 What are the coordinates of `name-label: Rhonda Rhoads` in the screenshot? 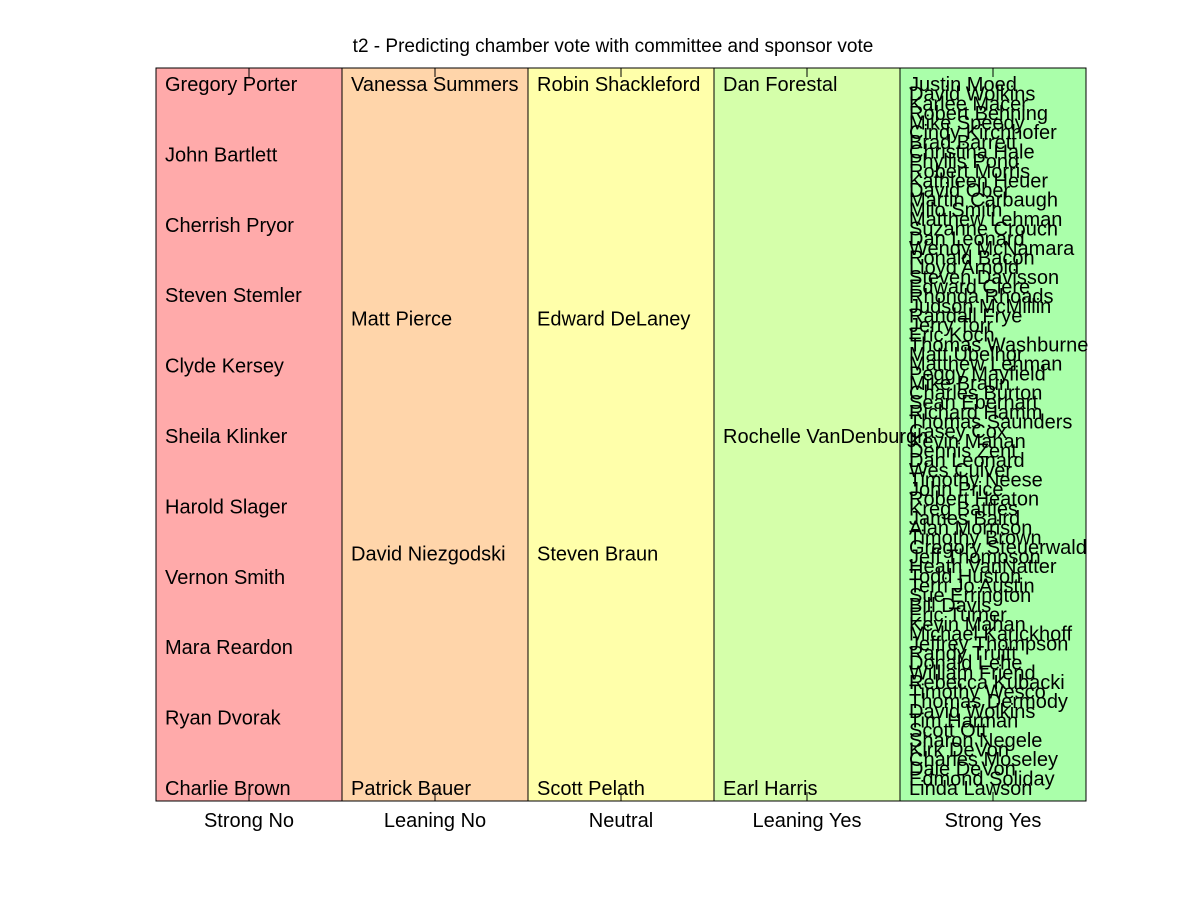 It's located at (981, 297).